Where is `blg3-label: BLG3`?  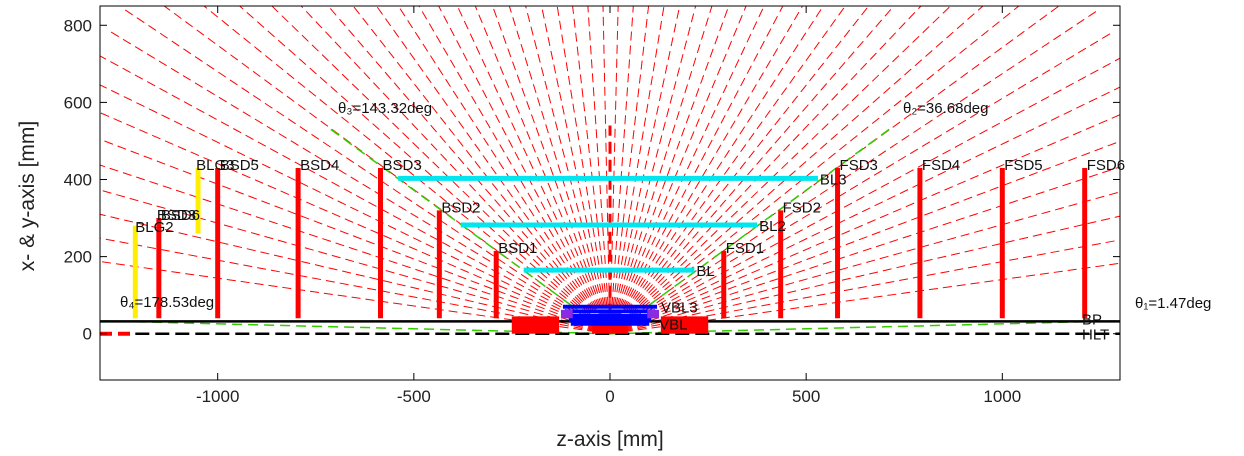 blg3-label: BLG3 is located at coordinates (215, 165).